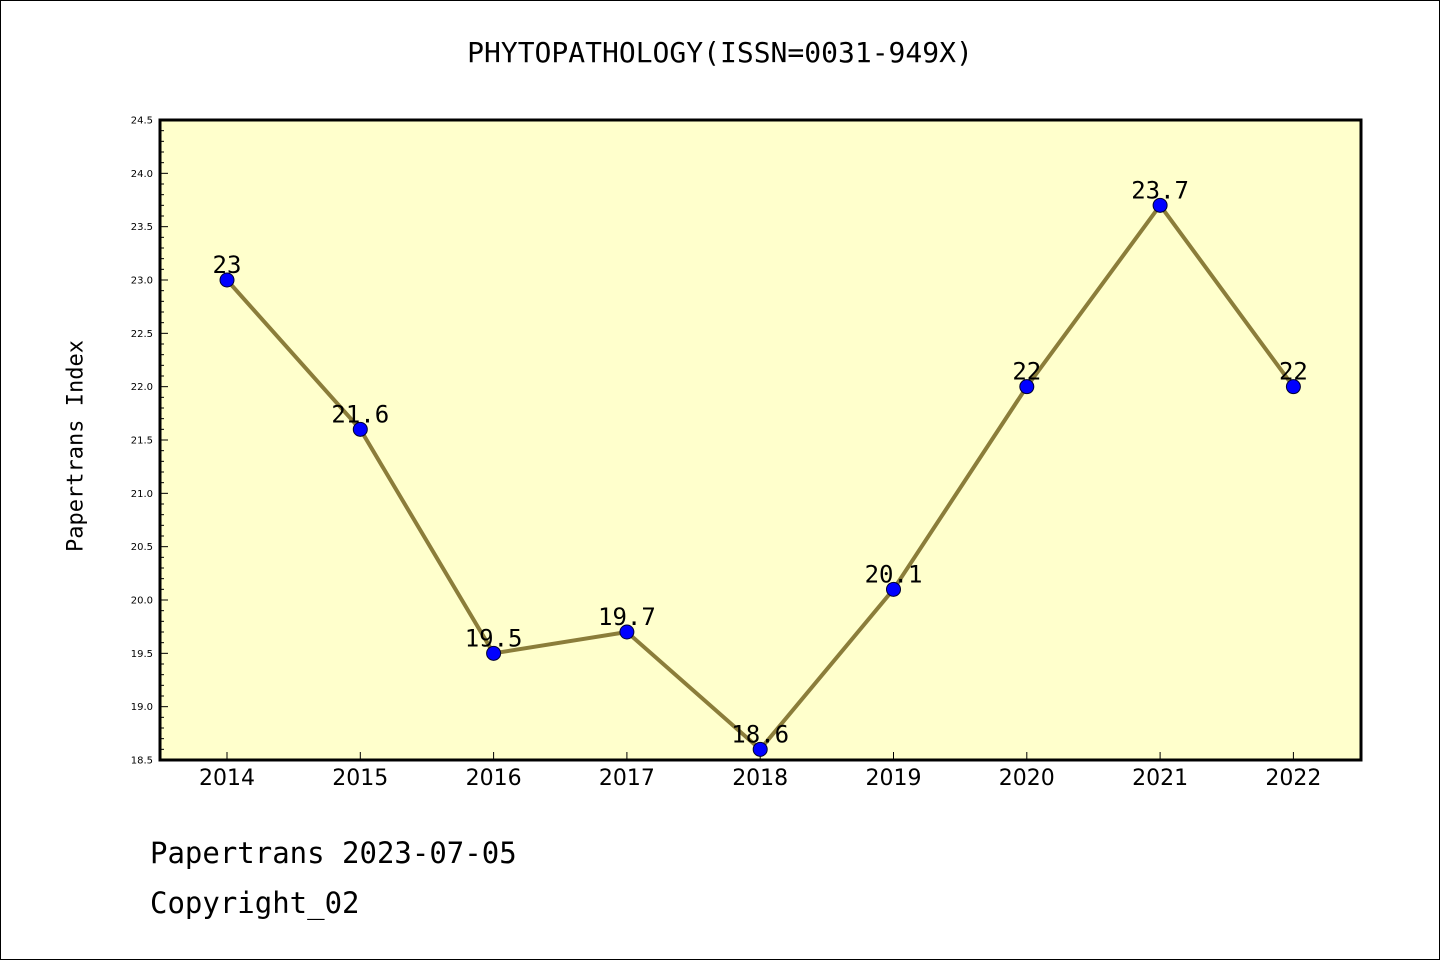 The image size is (1440, 960). I want to click on x-tick-label: 2020, so click(1027, 778).